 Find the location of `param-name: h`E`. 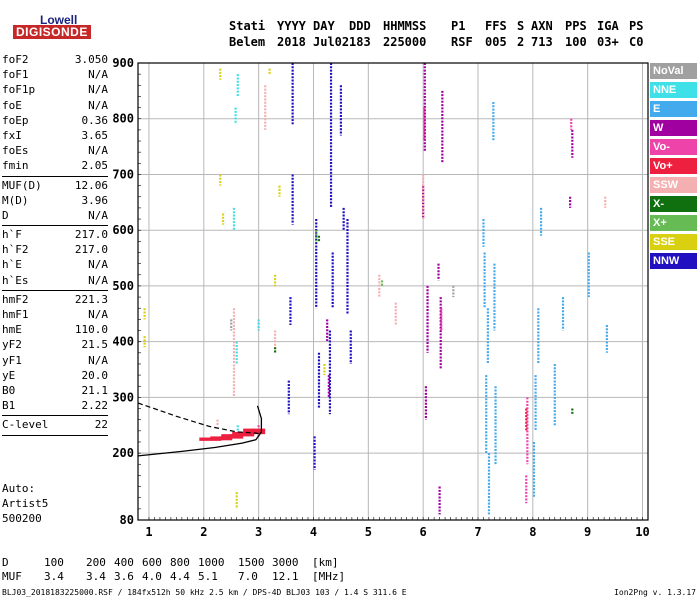

param-name: h`E is located at coordinates (12, 265).